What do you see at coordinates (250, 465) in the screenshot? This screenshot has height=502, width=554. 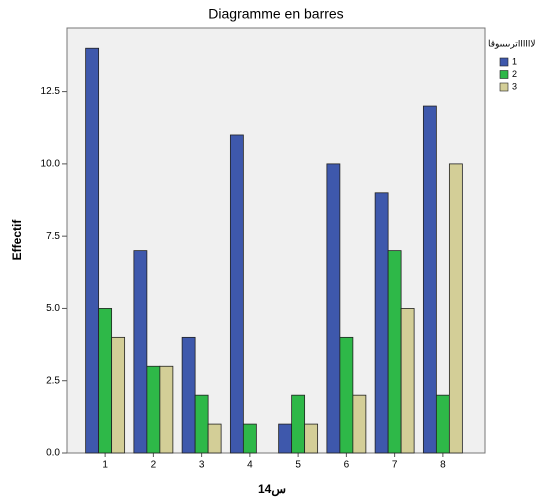 I see `x-tick-label: 4` at bounding box center [250, 465].